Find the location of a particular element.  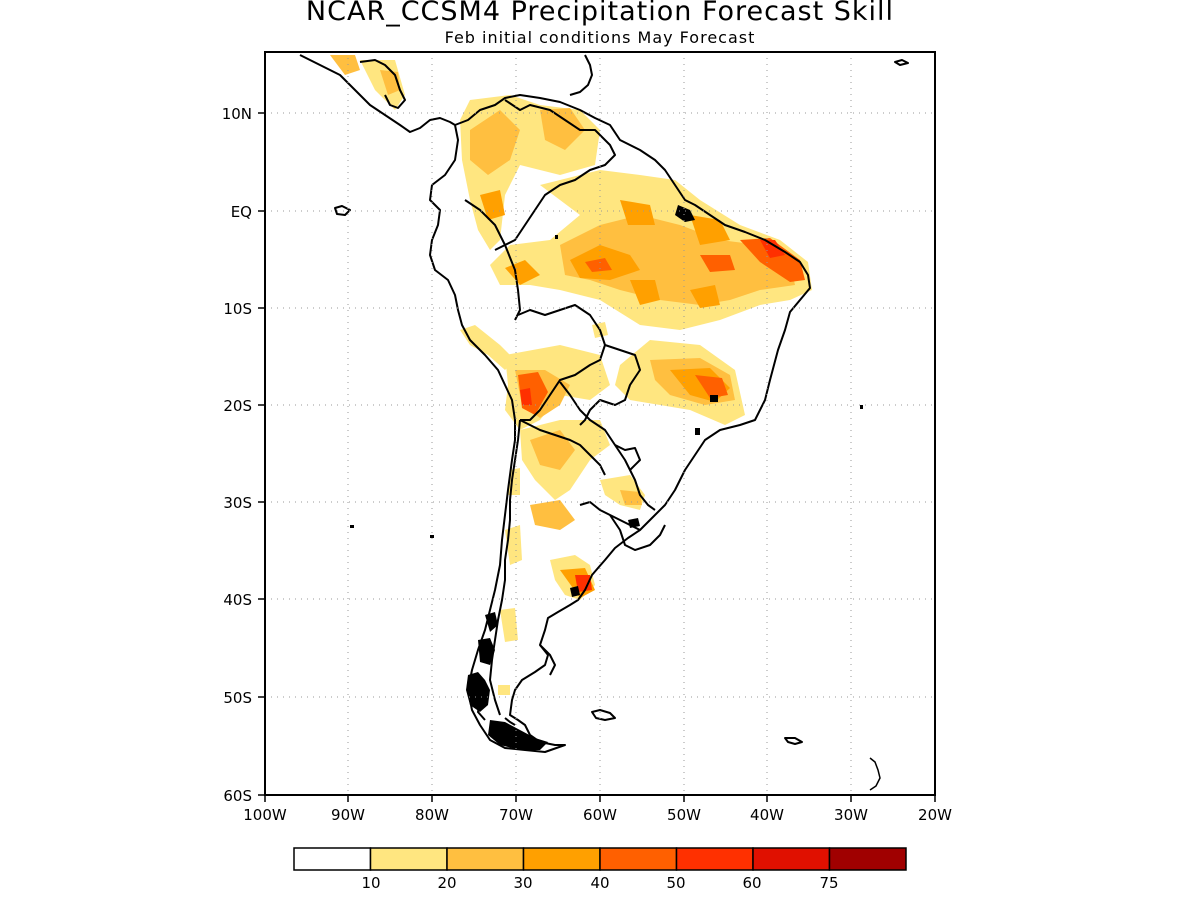

y-tick-labels: 10N EQ 10S 20S 30S 40S 50S 60S is located at coordinates (237, 455).